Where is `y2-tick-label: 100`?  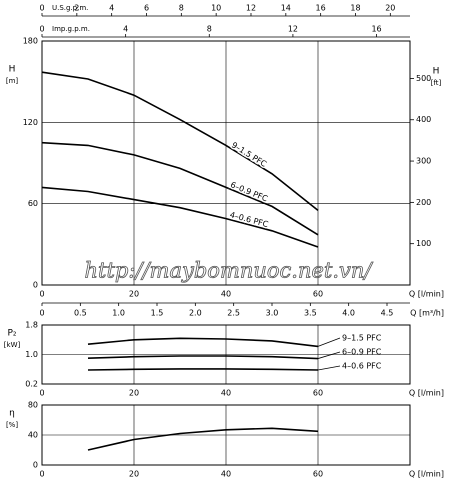 y2-tick-label: 100 is located at coordinates (423, 243).